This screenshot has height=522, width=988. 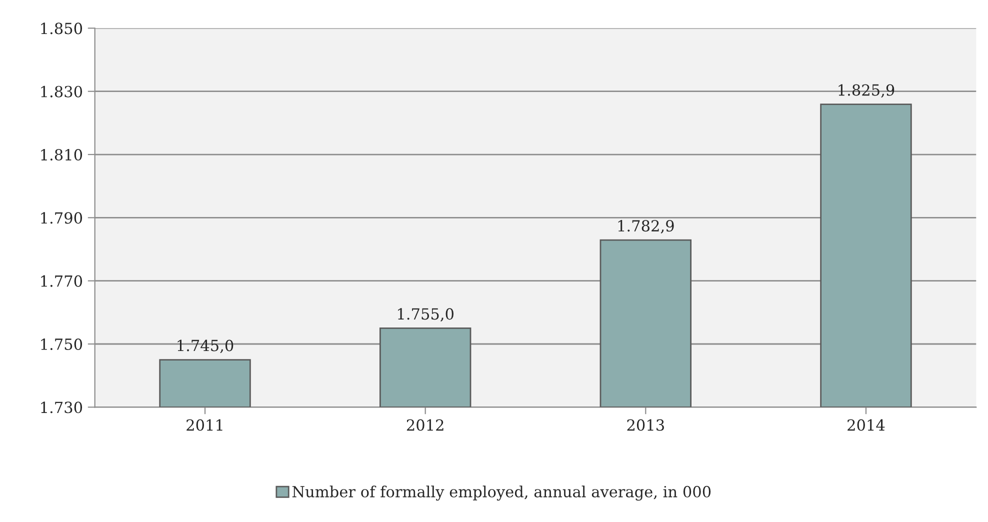 I want to click on y-tick-label: 1.830, so click(x=61, y=92).